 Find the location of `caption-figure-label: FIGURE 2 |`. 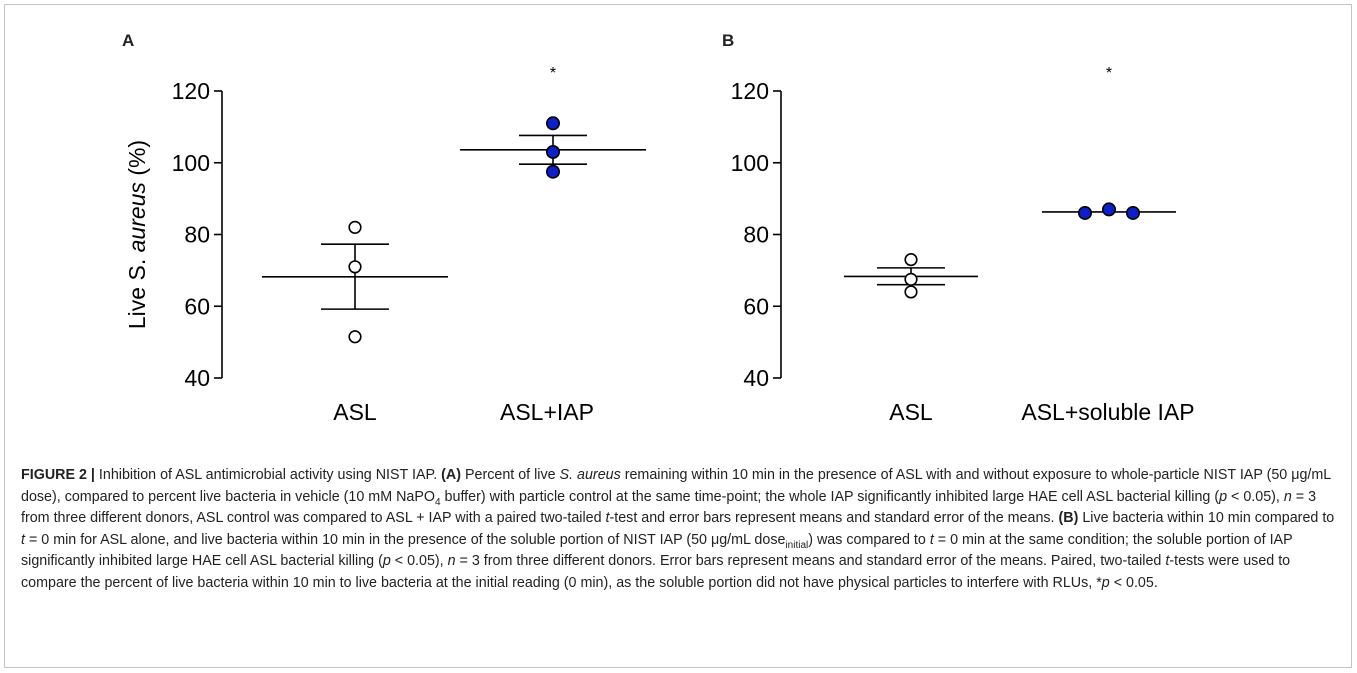

caption-figure-label: FIGURE 2 | is located at coordinates (58, 475).